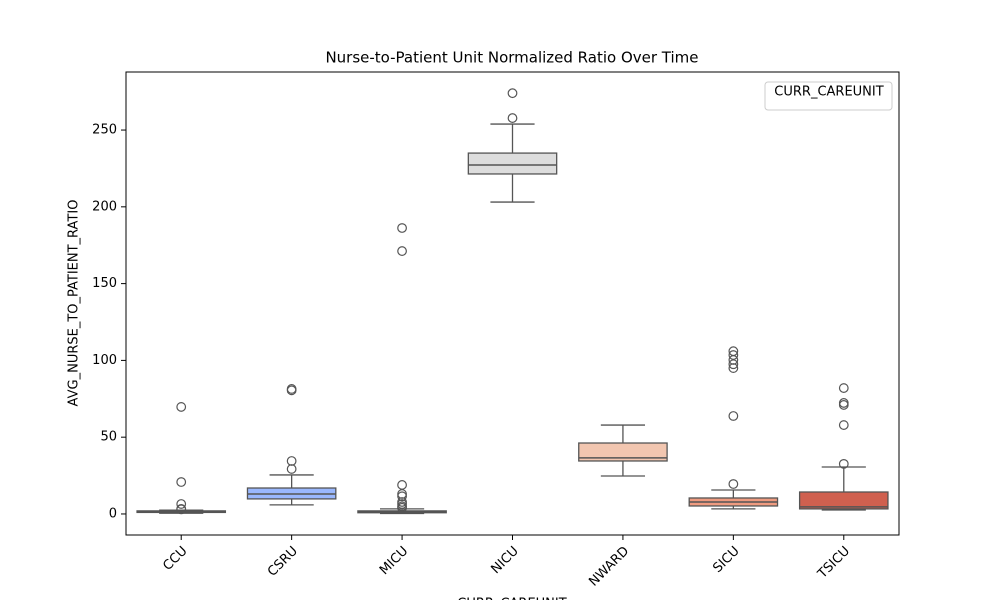 This screenshot has height=600, width=1000. What do you see at coordinates (283, 562) in the screenshot?
I see `x-tick-label: CSRU` at bounding box center [283, 562].